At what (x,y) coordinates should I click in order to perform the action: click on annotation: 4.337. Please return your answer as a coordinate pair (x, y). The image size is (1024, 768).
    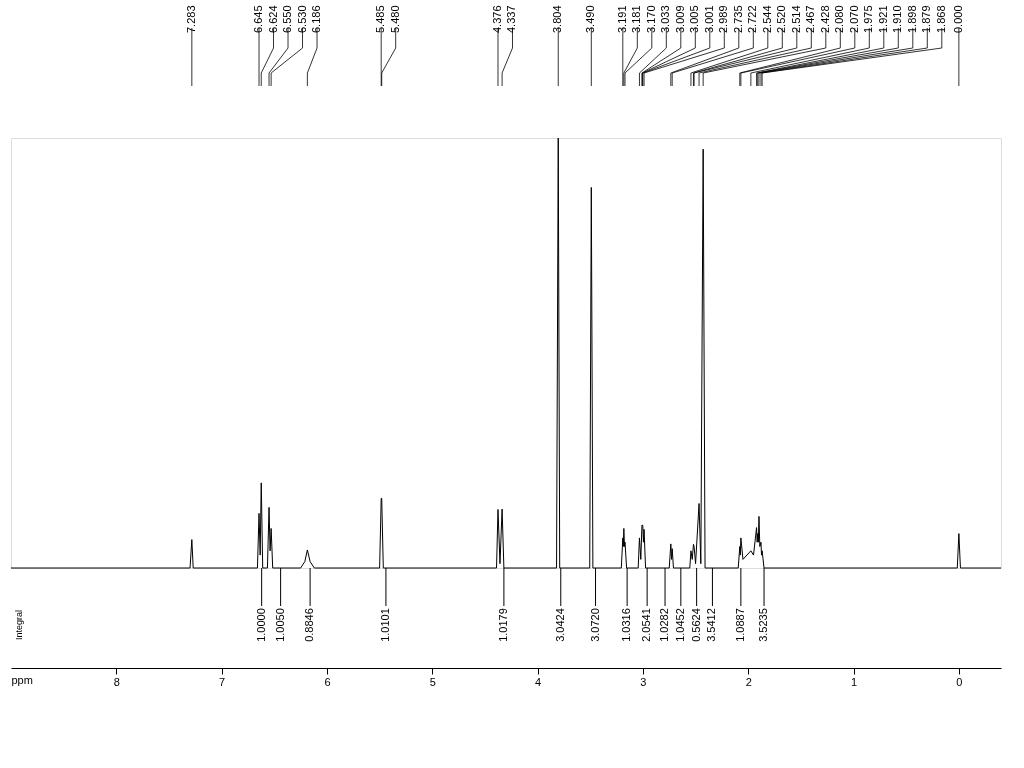
    Looking at the image, I should click on (511, 19).